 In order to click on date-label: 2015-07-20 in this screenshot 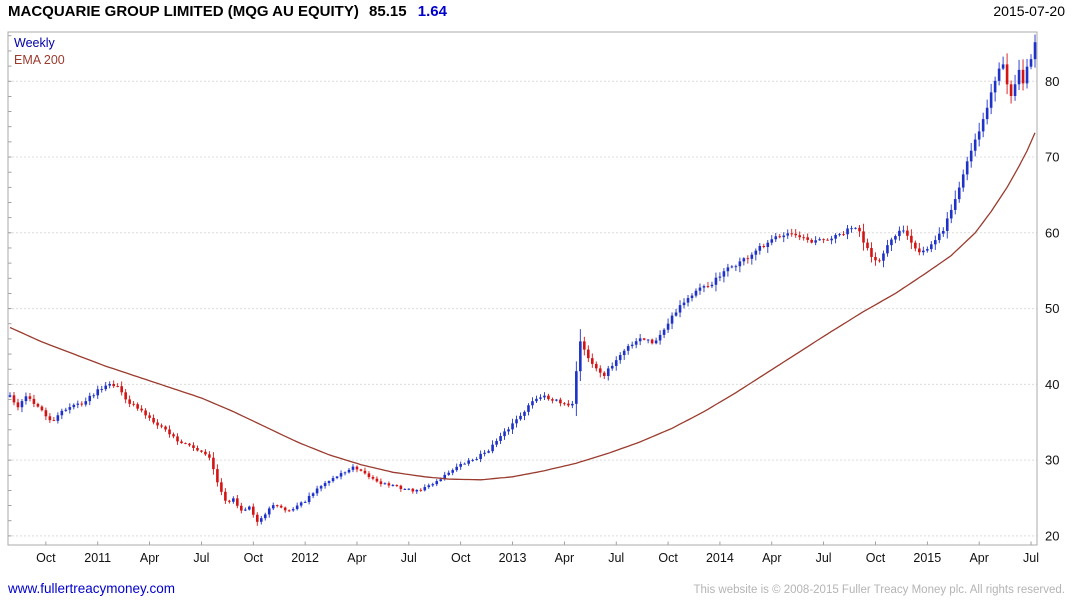, I will do `click(1029, 11)`.